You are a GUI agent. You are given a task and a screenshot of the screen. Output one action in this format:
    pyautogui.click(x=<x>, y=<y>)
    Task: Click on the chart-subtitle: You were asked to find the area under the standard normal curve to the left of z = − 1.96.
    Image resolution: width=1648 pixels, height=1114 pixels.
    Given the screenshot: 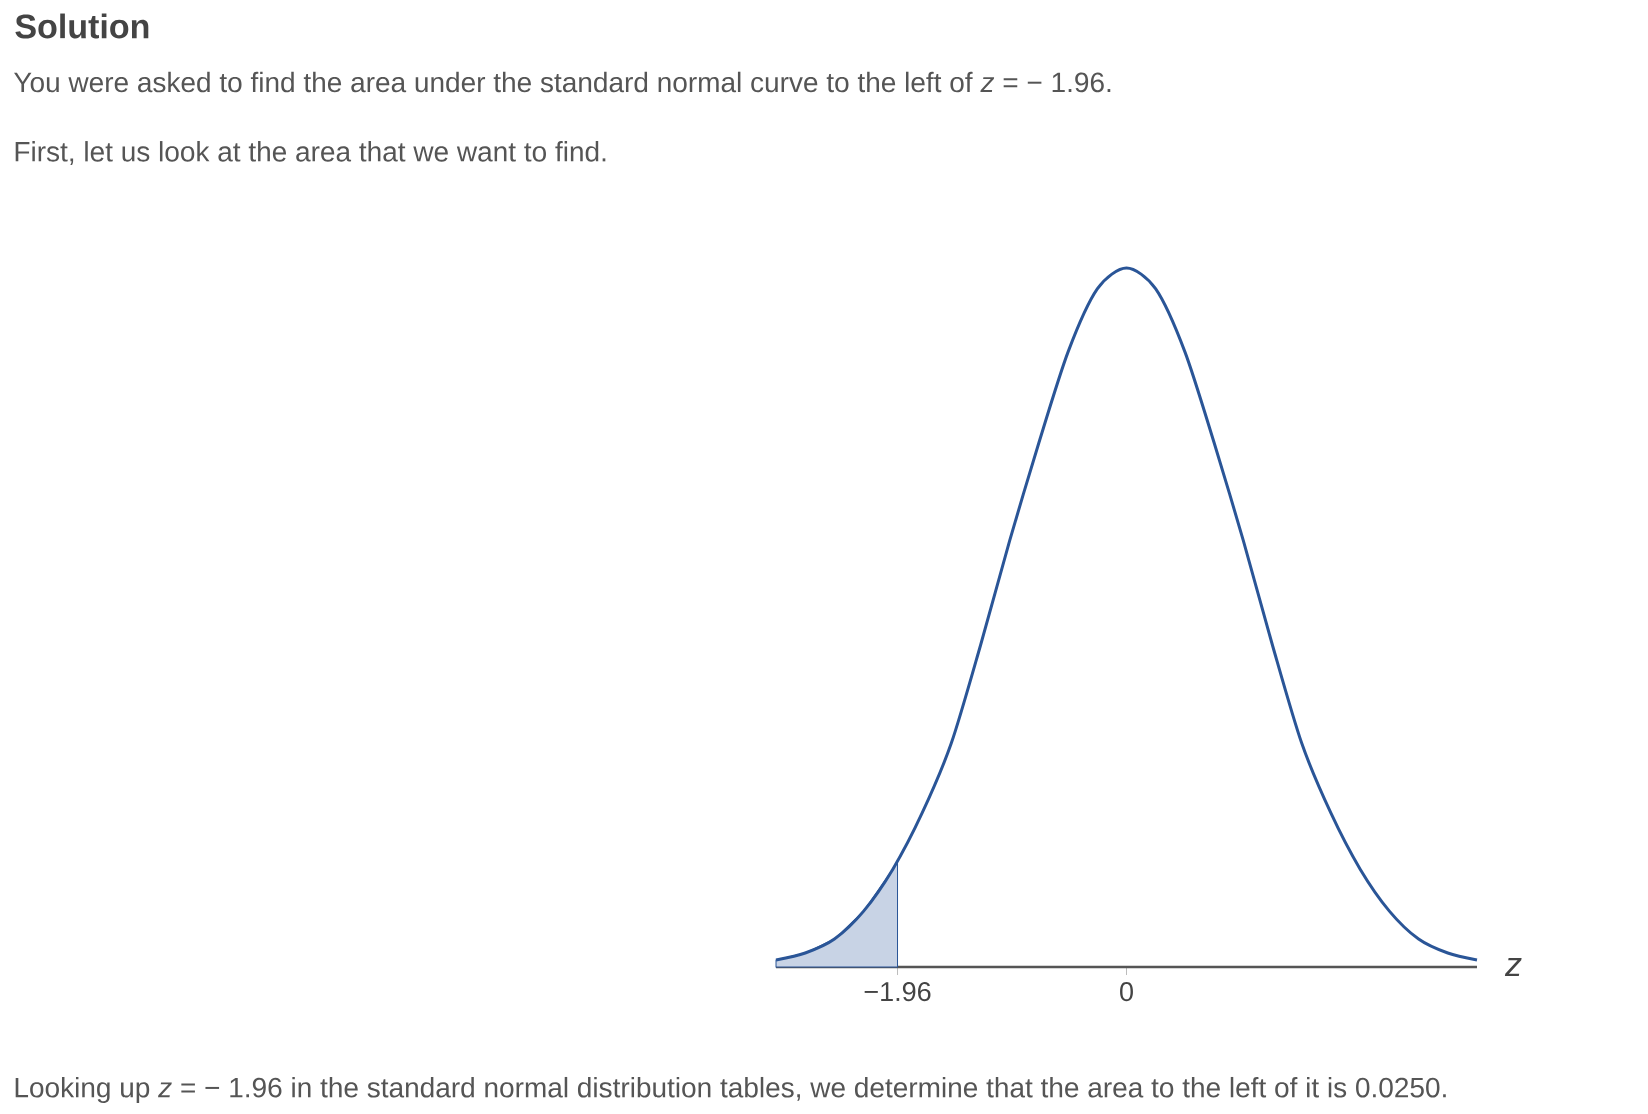 What is the action you would take?
    pyautogui.click(x=562, y=82)
    